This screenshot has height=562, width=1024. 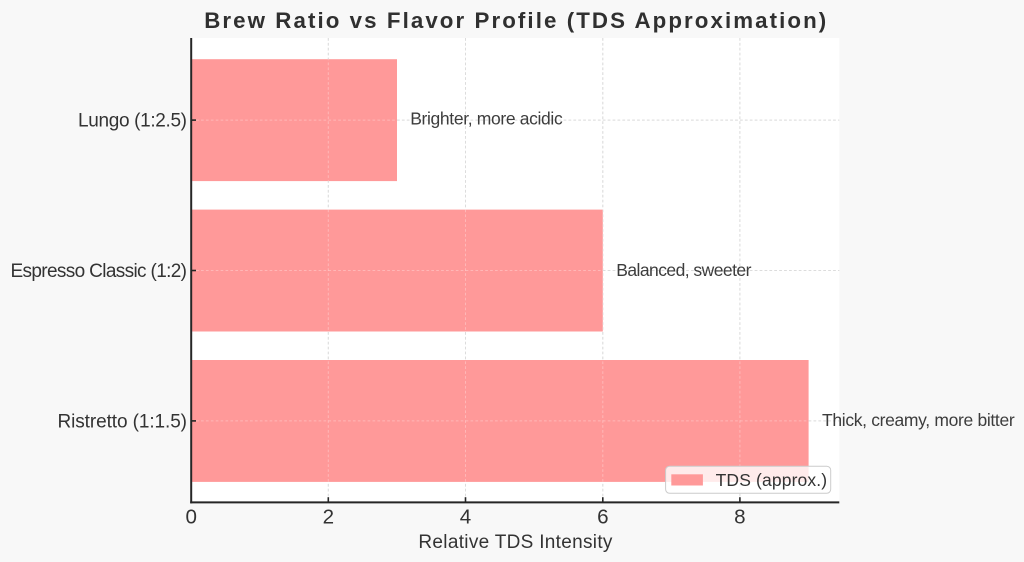 What do you see at coordinates (683, 270) in the screenshot?
I see `svg-text: Balanced, sweeter` at bounding box center [683, 270].